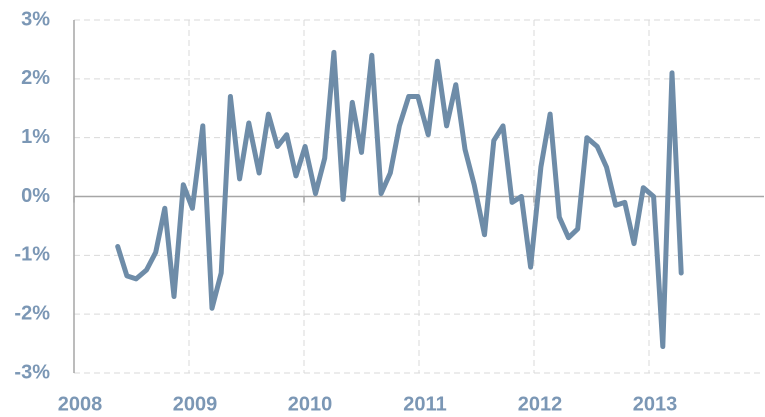  Describe the element at coordinates (35, 196) in the screenshot. I see `y-tick-label: 0%` at that location.